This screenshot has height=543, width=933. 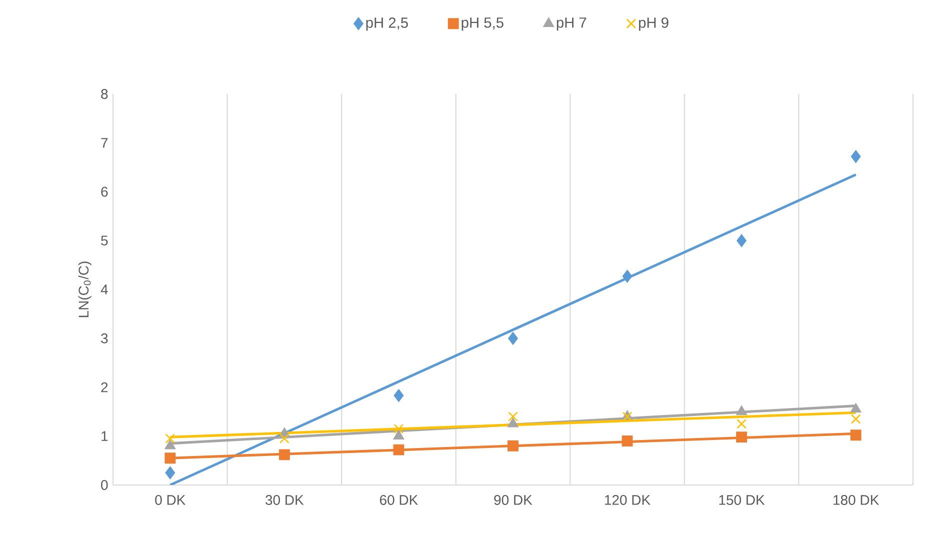 What do you see at coordinates (104, 143) in the screenshot?
I see `y-tick-label: 7` at bounding box center [104, 143].